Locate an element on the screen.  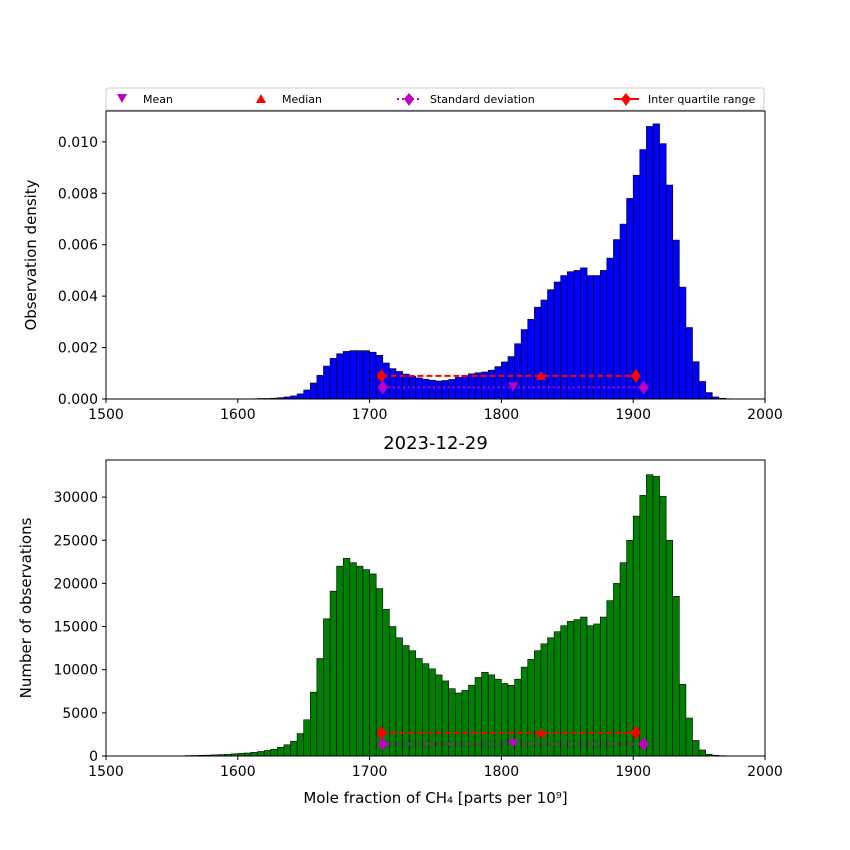
density-stat-markers is located at coordinates (512, 381).